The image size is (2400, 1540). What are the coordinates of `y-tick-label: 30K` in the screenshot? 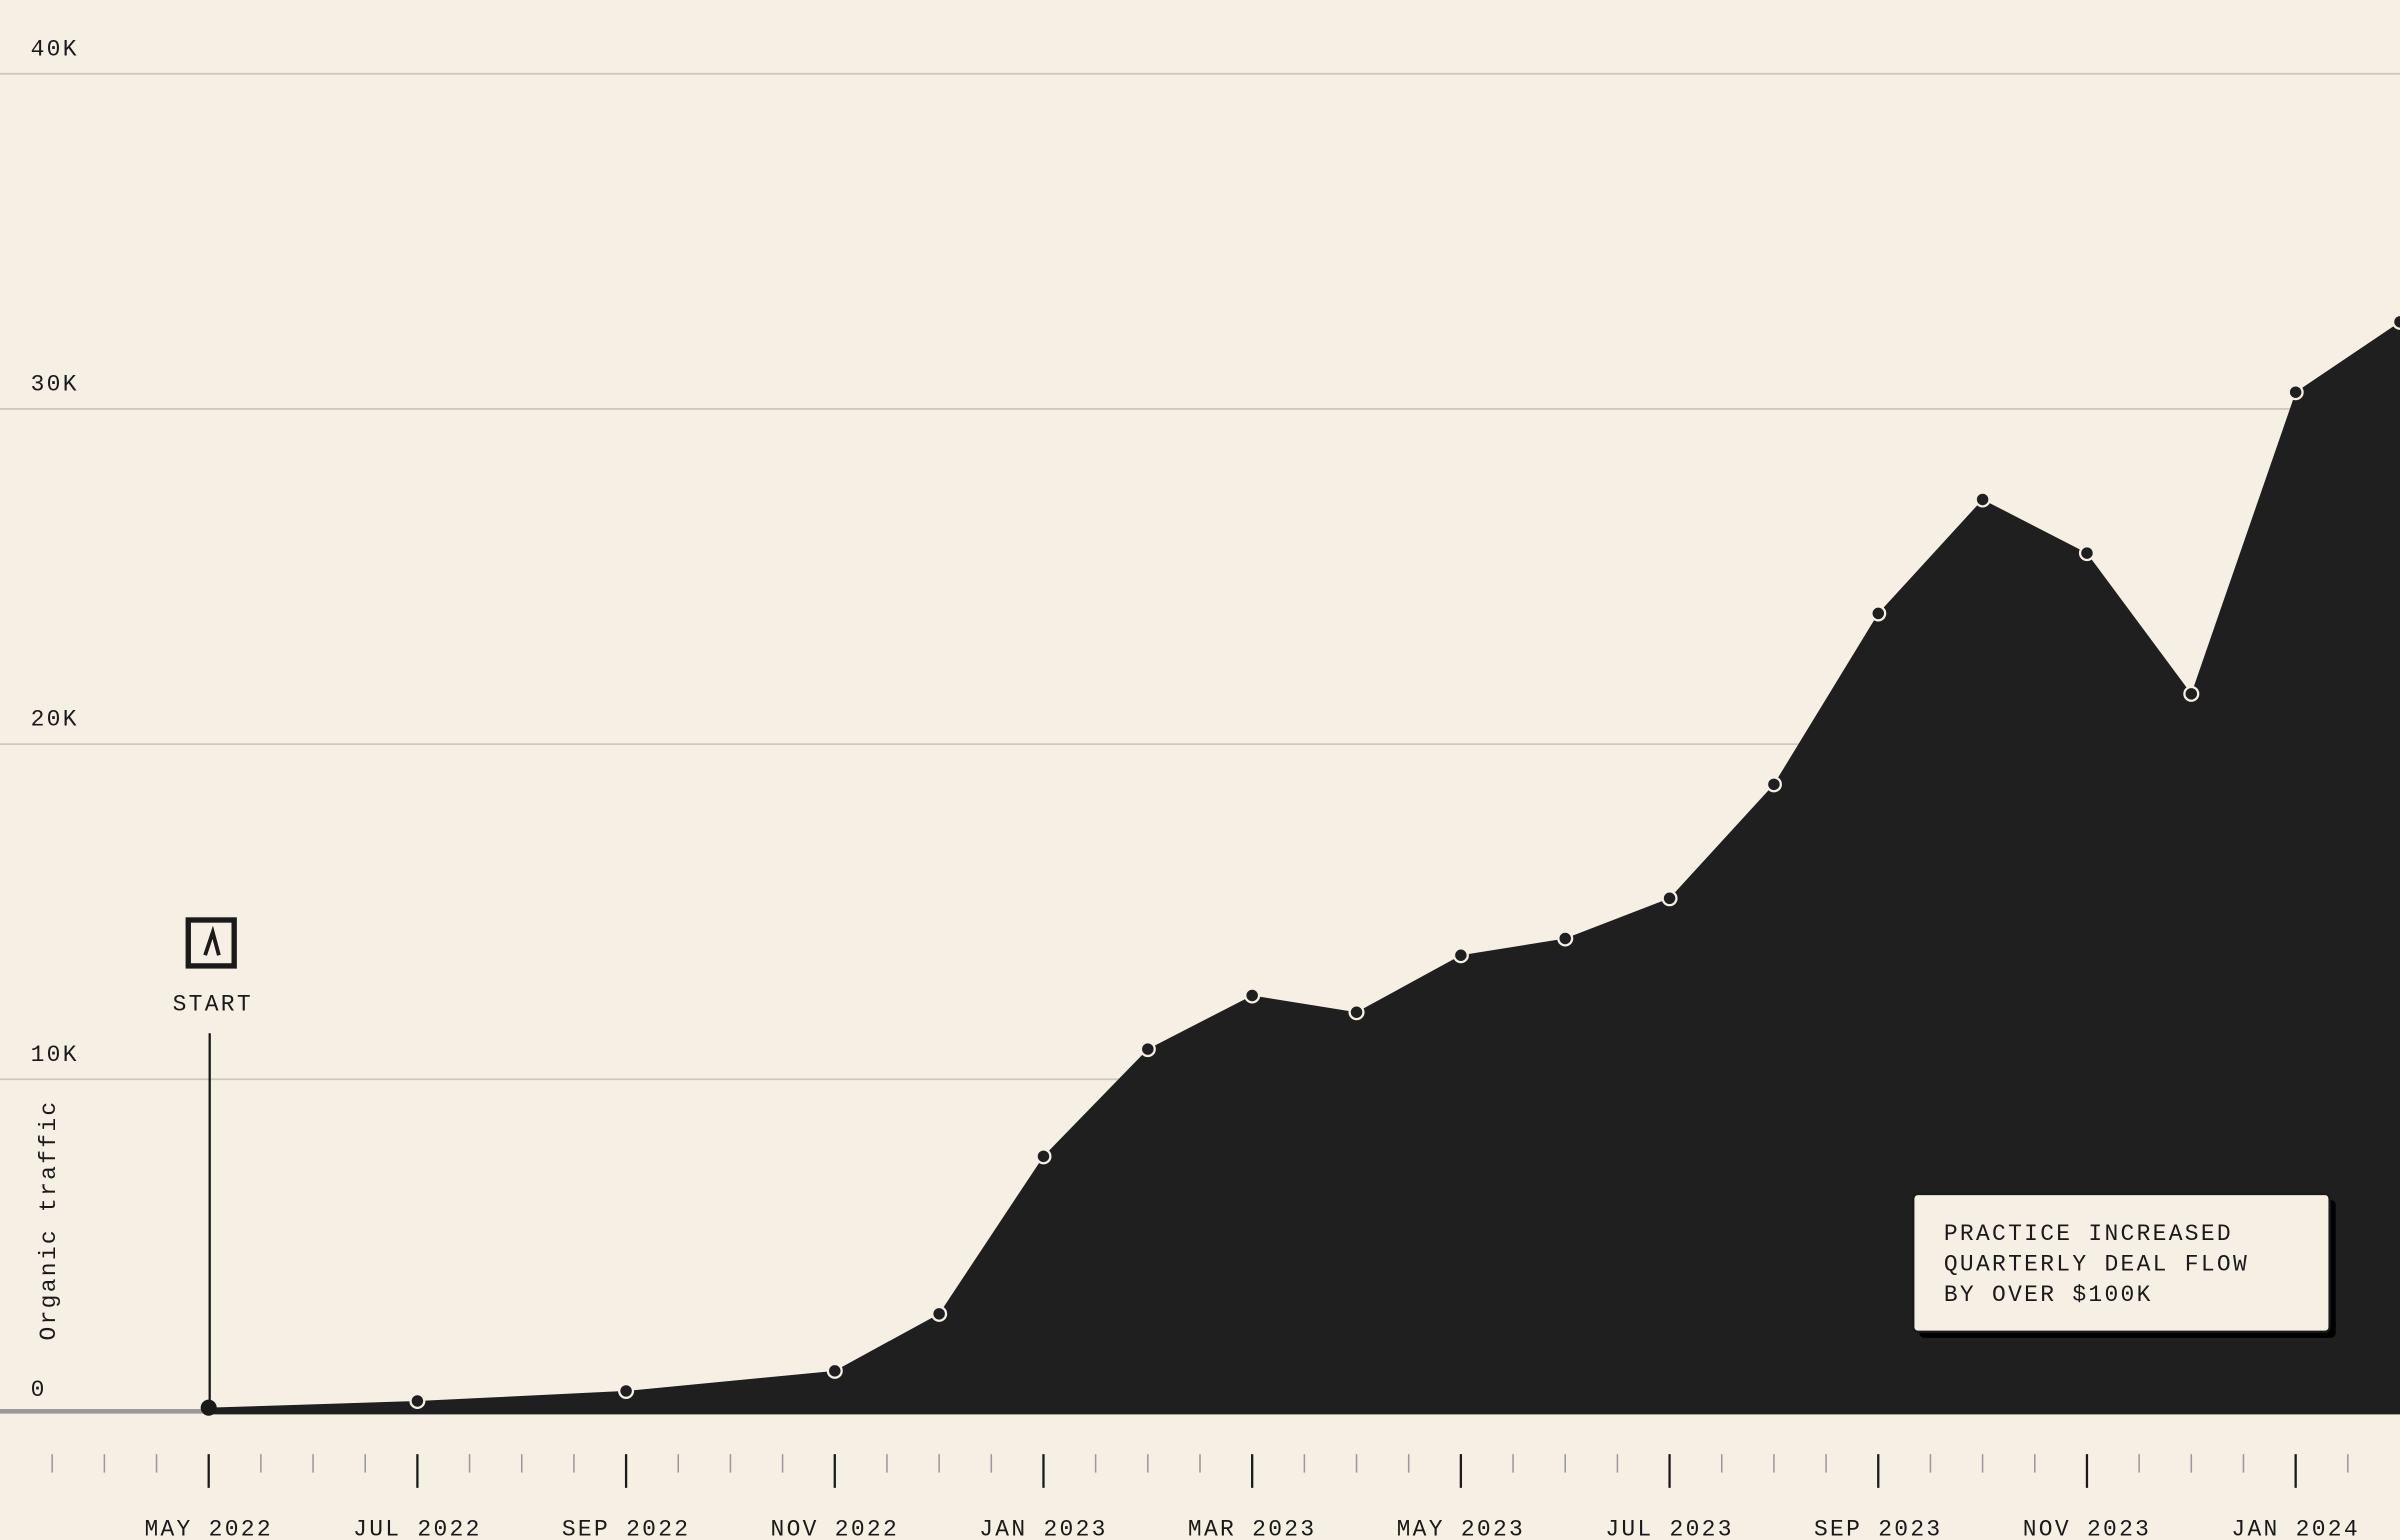 It's located at (55, 385).